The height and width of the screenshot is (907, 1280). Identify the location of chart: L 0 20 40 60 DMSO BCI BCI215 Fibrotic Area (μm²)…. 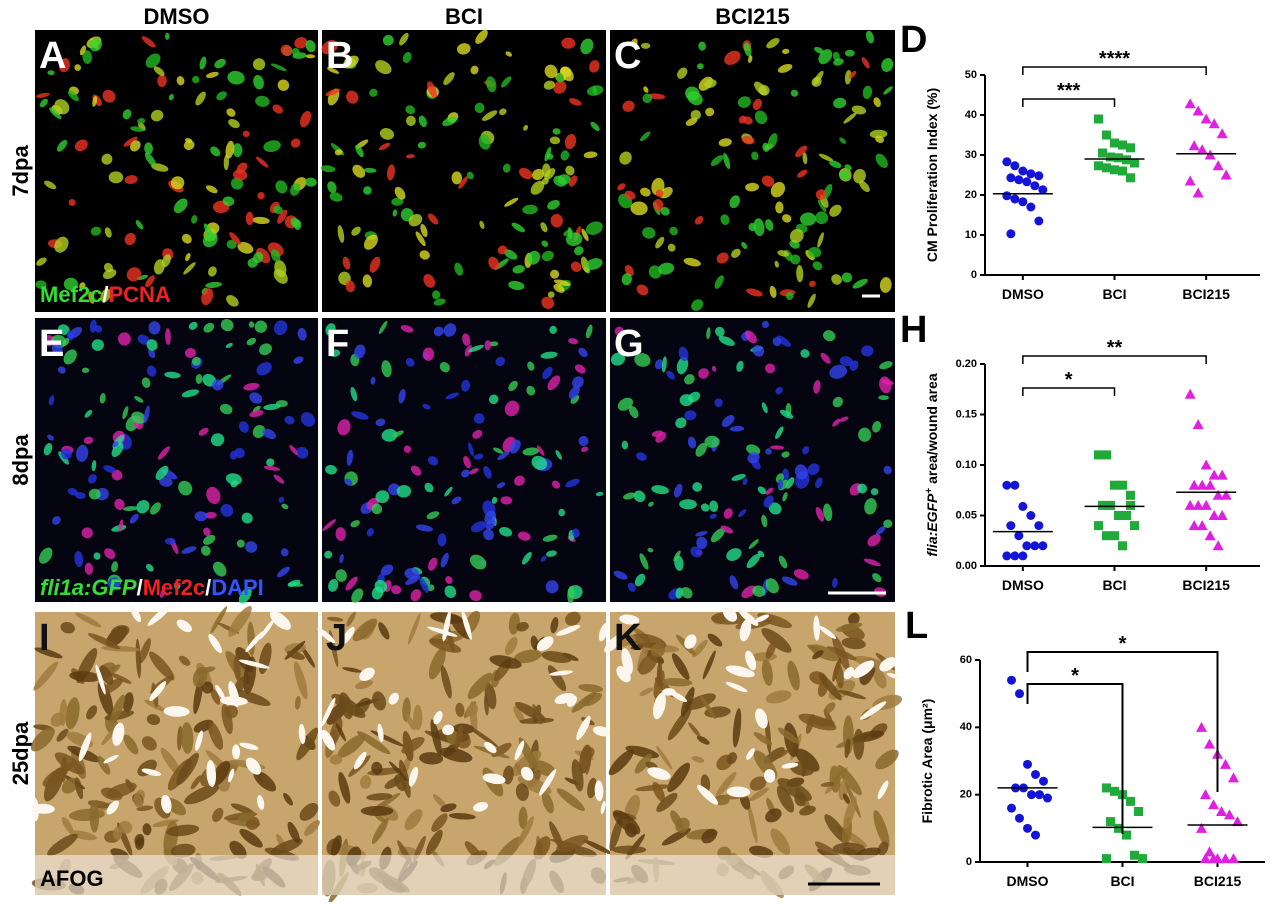
(1085, 747).